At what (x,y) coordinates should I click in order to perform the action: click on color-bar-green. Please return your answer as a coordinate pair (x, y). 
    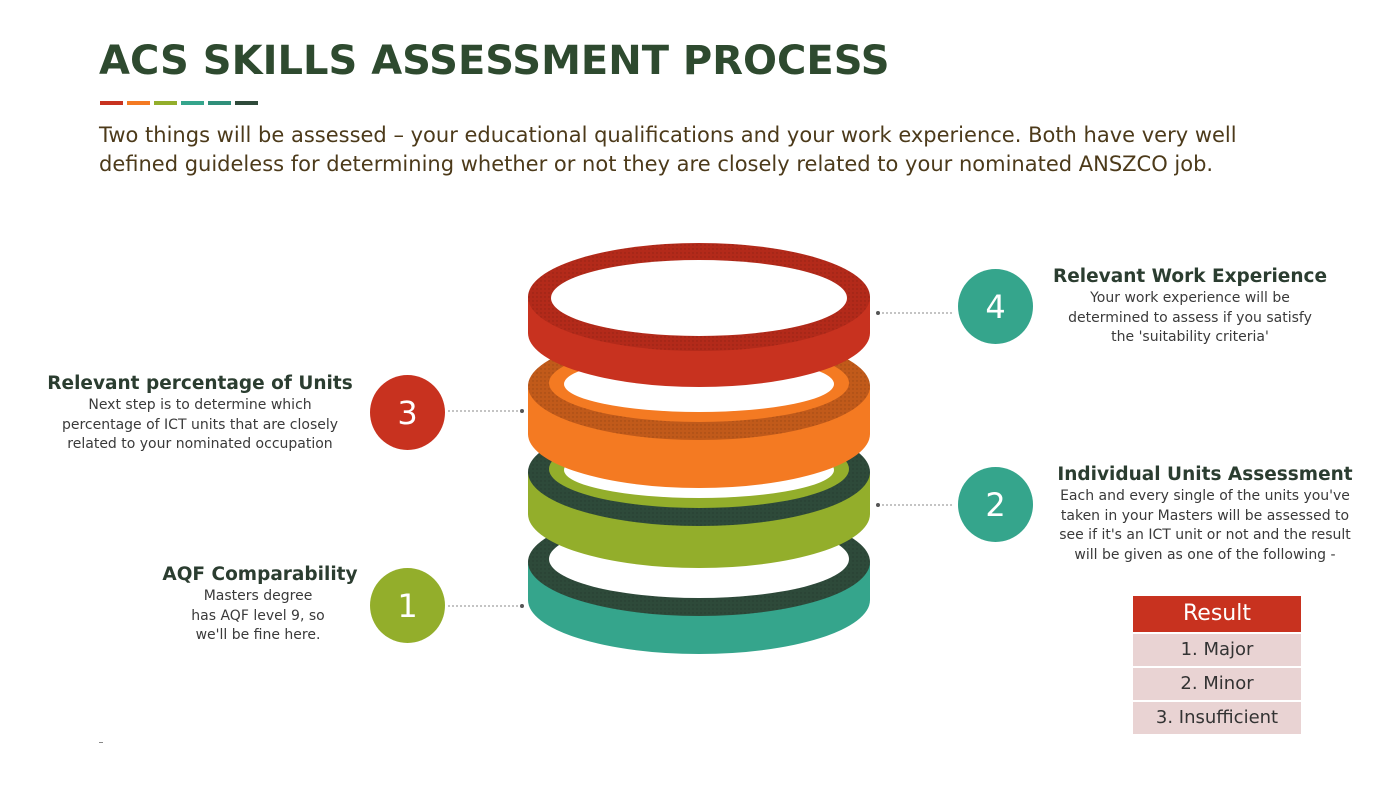
    Looking at the image, I should click on (165, 103).